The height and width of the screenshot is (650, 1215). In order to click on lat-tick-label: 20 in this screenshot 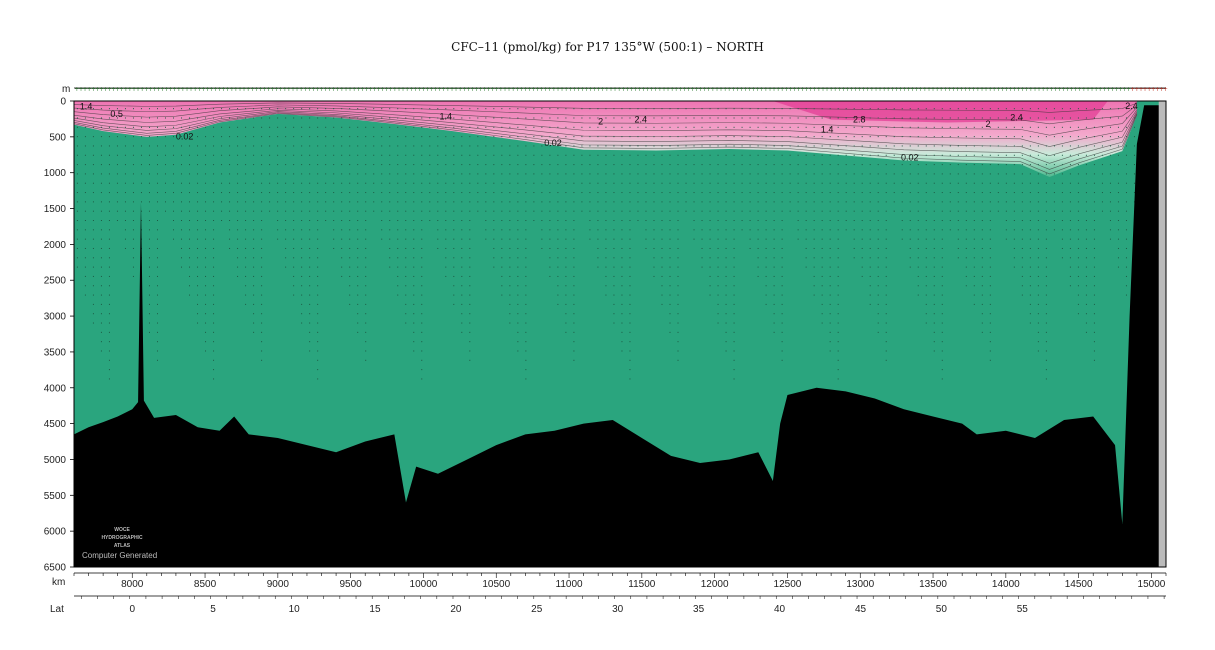, I will do `click(456, 609)`.